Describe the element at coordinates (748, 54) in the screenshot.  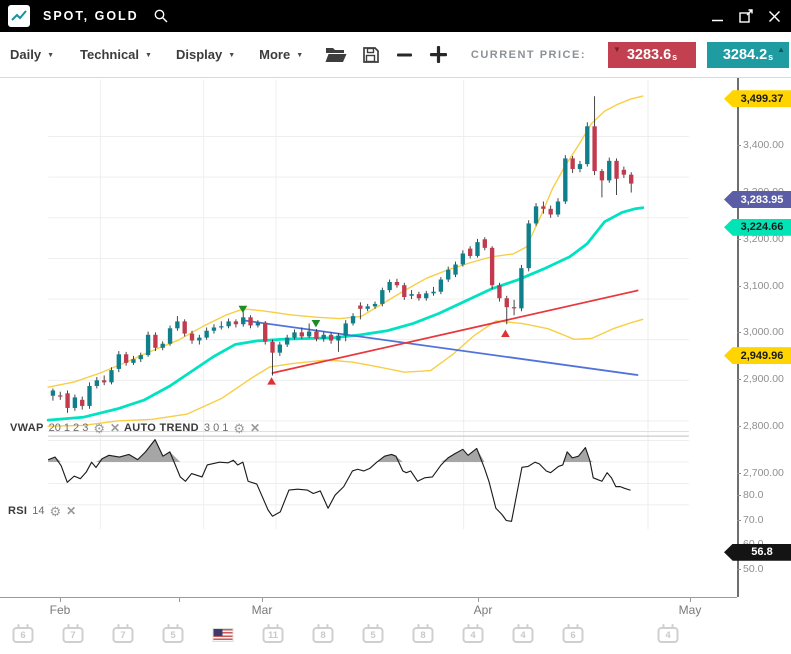
I see `ask-price-badge: 3284.2 s ▲` at that location.